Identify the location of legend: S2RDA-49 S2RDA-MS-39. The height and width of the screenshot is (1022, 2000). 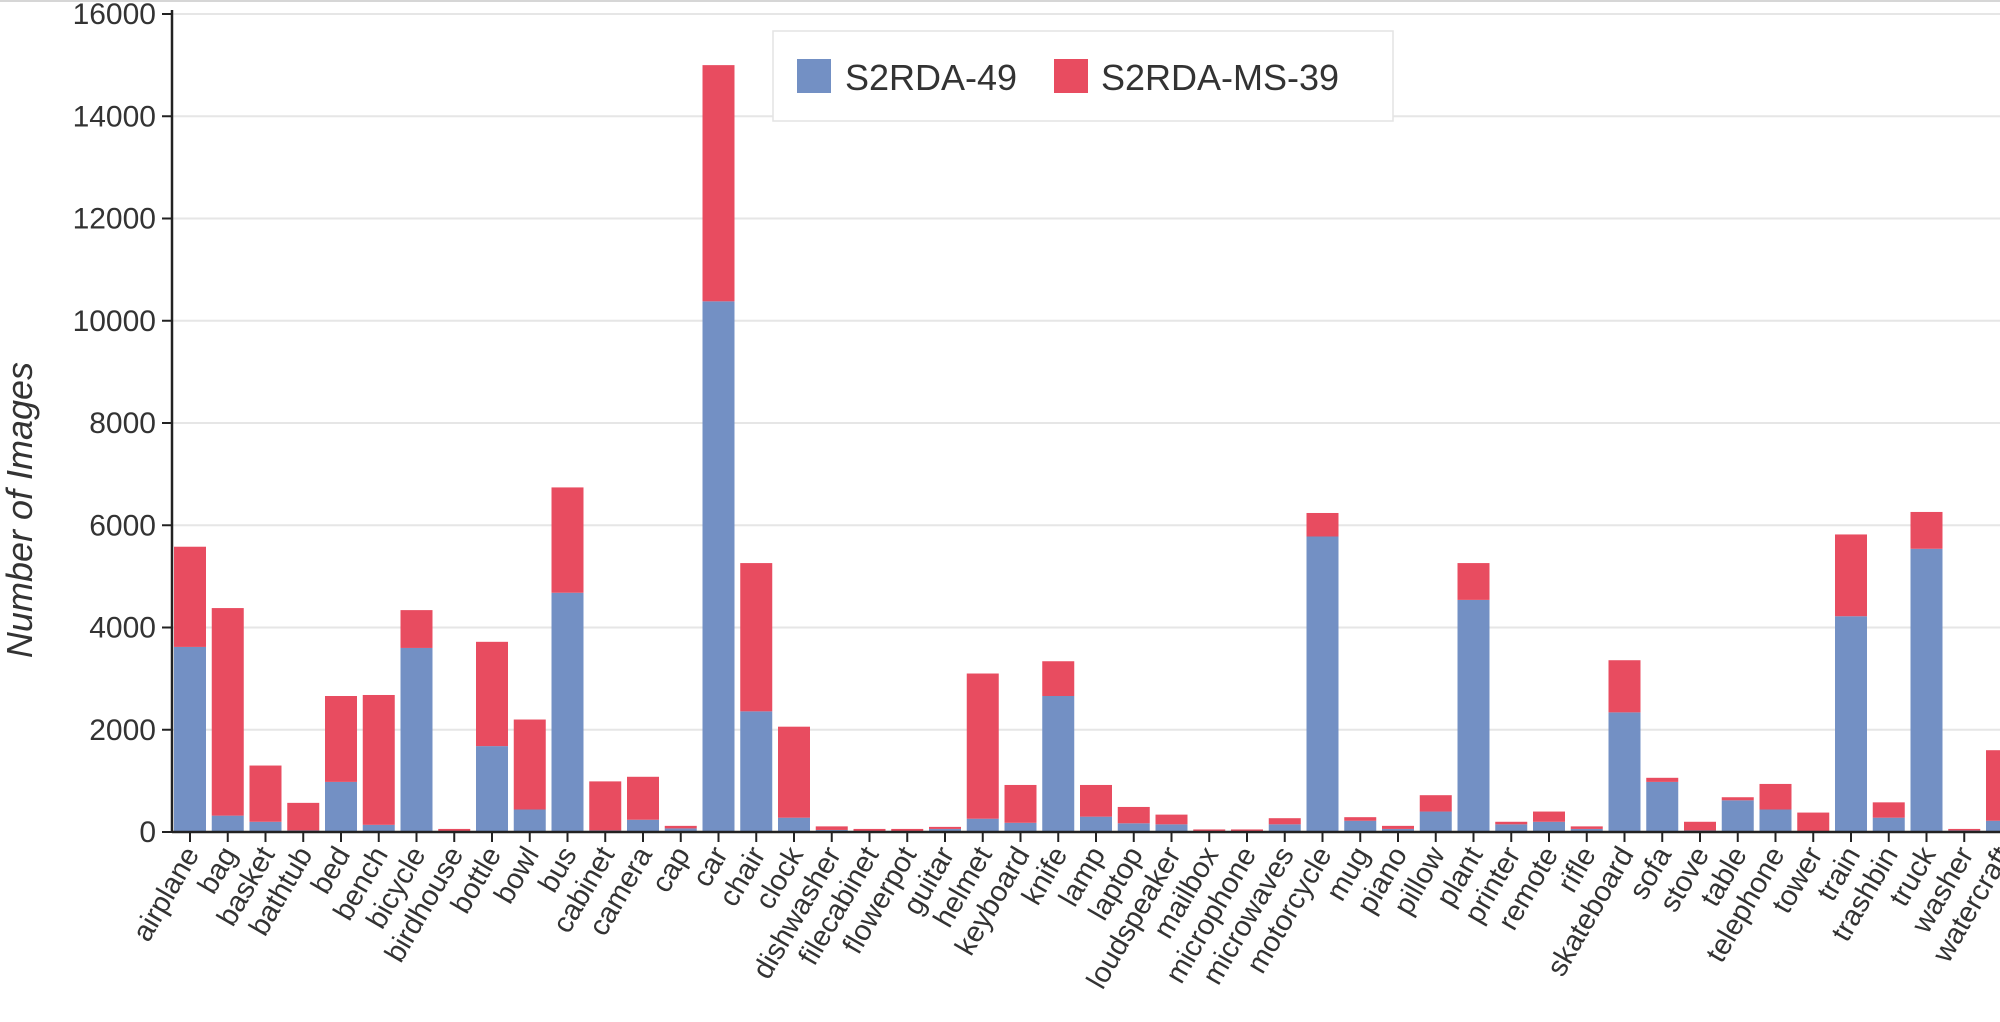
(1083, 76).